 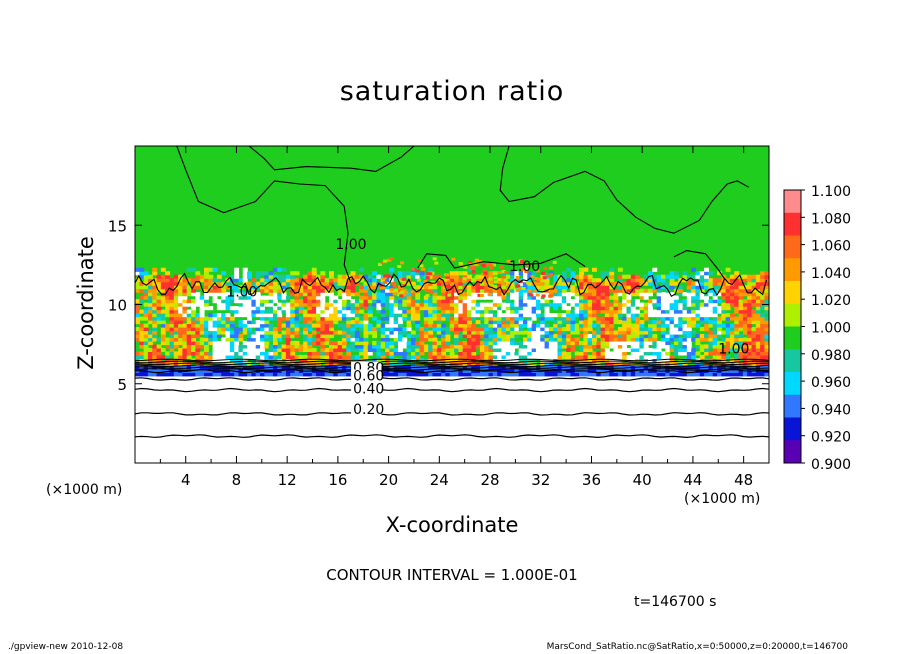 I want to click on colorbar-swatch, so click(x=792, y=270).